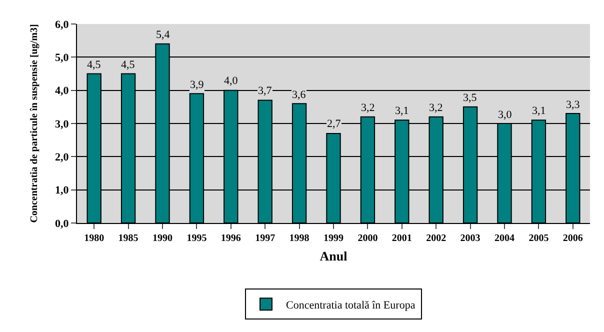 The width and height of the screenshot is (604, 332). What do you see at coordinates (163, 35) in the screenshot?
I see `data-label: 5,4` at bounding box center [163, 35].